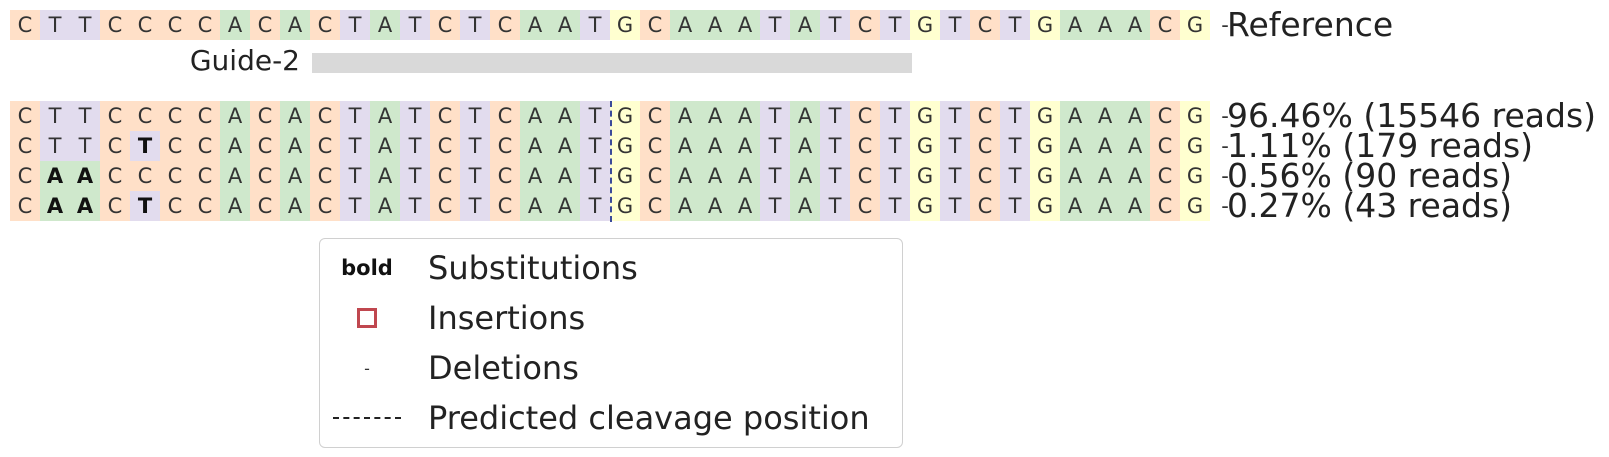 The width and height of the screenshot is (1609, 457). Describe the element at coordinates (244, 60) in the screenshot. I see `guide-label: Guide-2` at that location.